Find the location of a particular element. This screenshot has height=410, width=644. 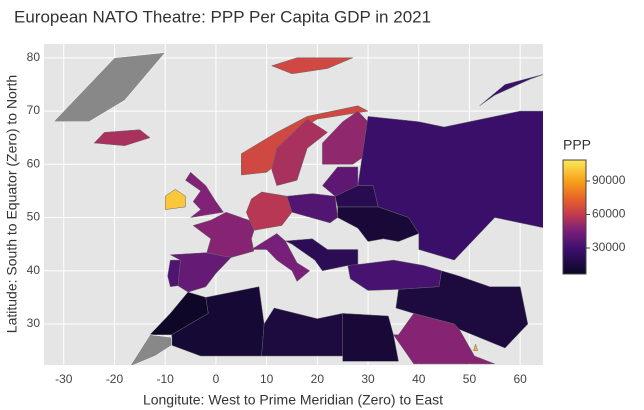

colorbar-tick-label: 30000 is located at coordinates (609, 247).